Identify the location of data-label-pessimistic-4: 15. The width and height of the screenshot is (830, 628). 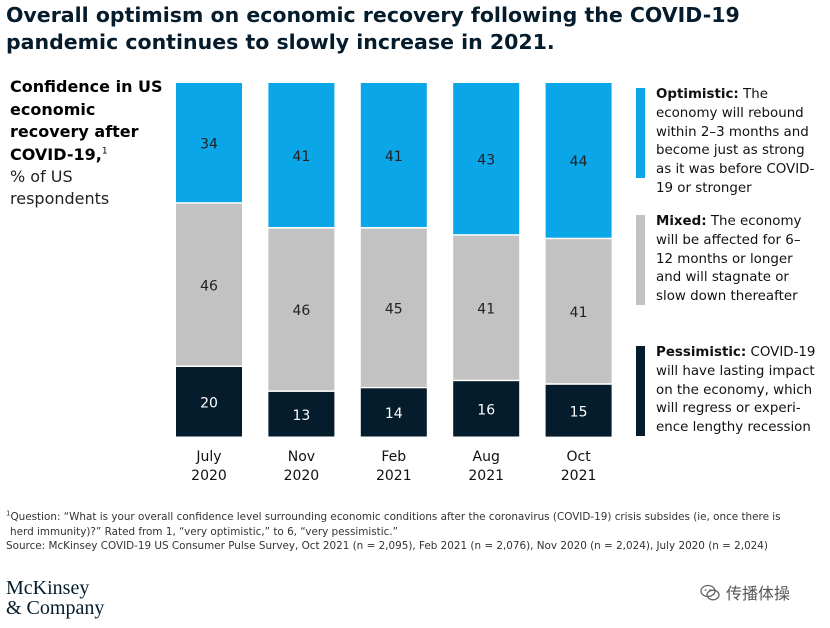
(579, 412).